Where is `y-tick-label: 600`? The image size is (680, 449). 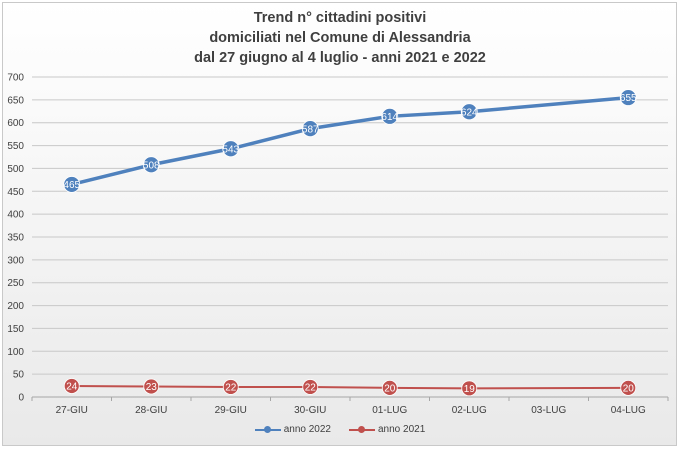 y-tick-label: 600 is located at coordinates (15, 123).